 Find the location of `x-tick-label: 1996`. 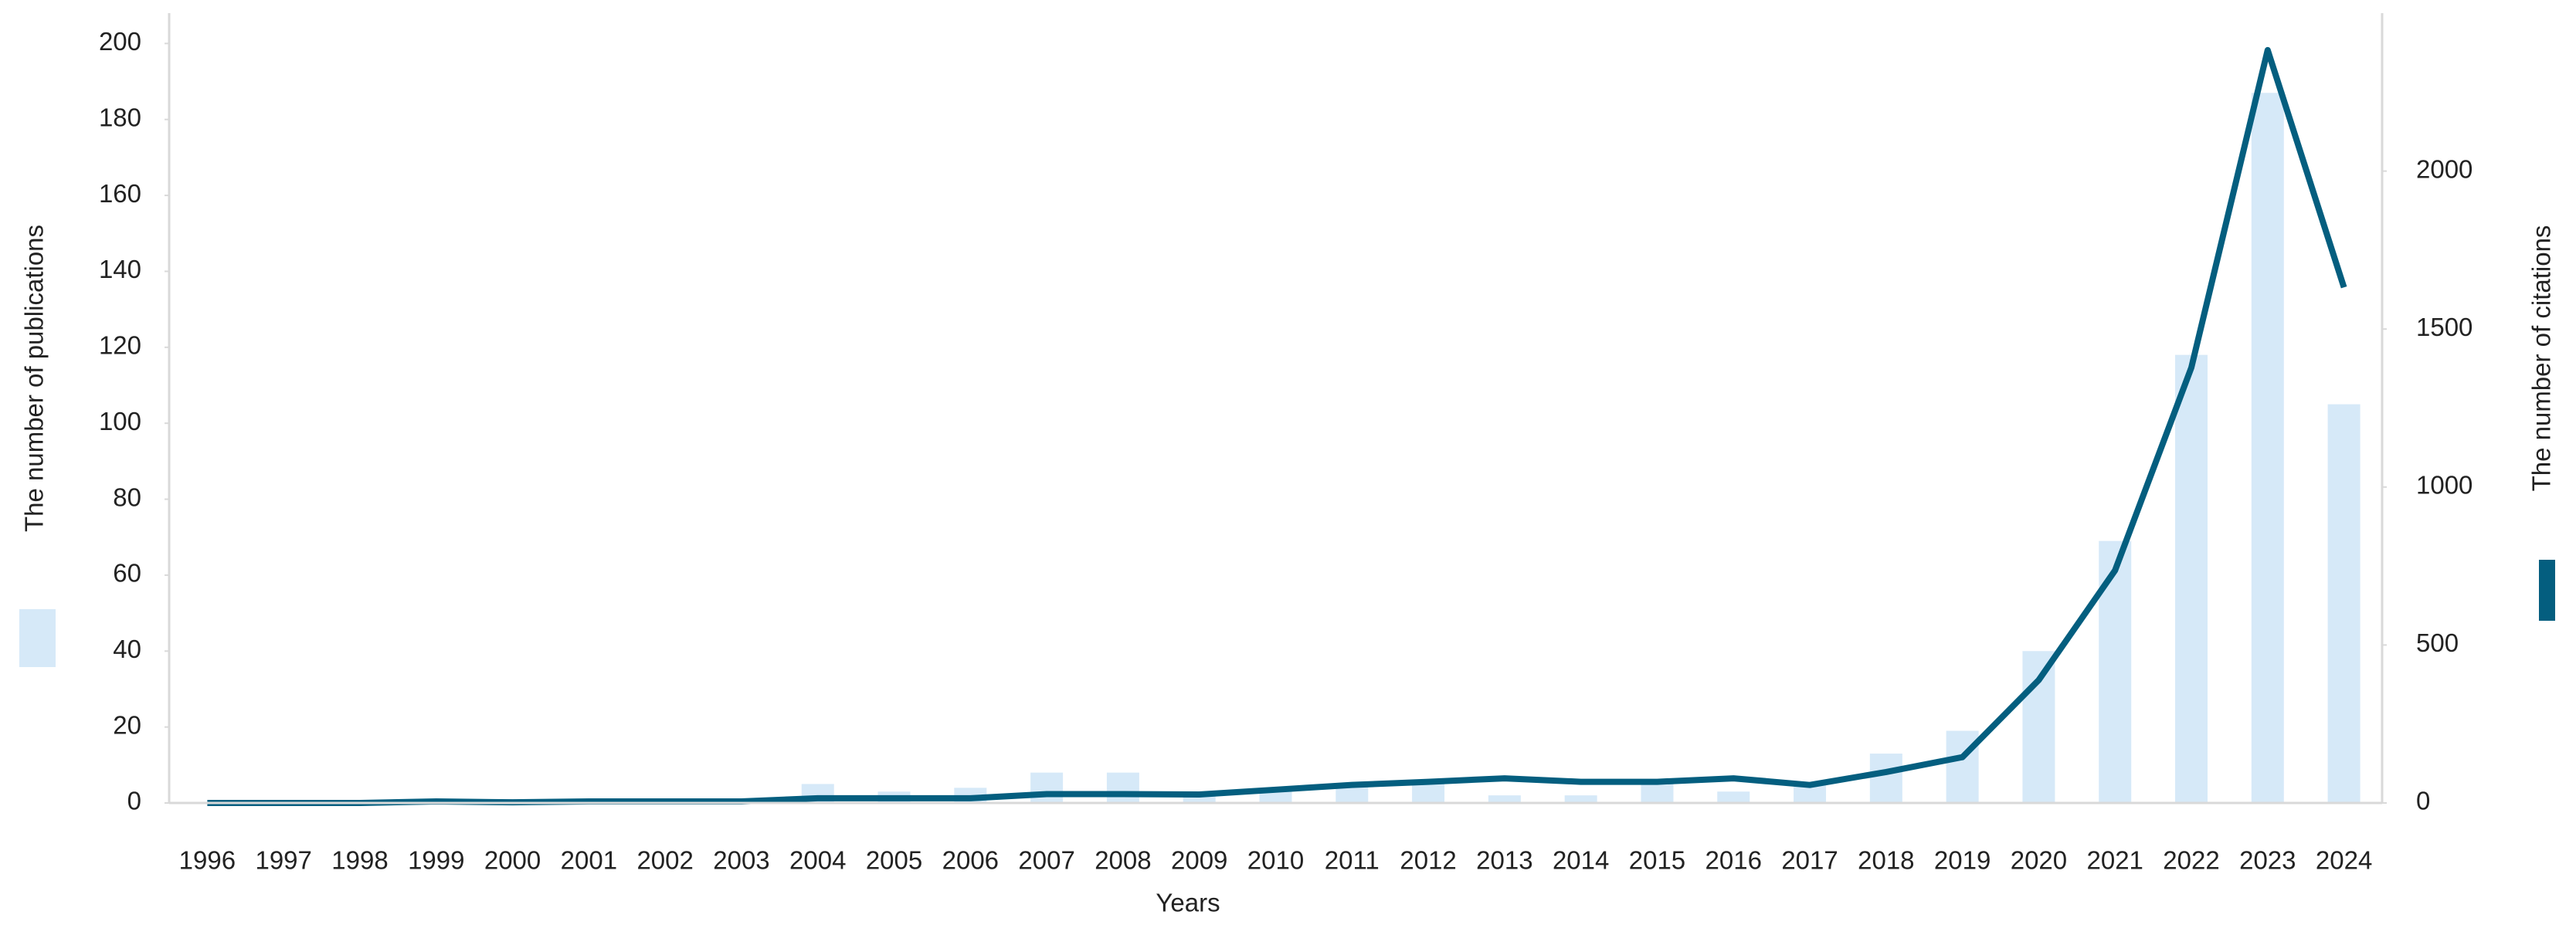

x-tick-label: 1996 is located at coordinates (208, 860).